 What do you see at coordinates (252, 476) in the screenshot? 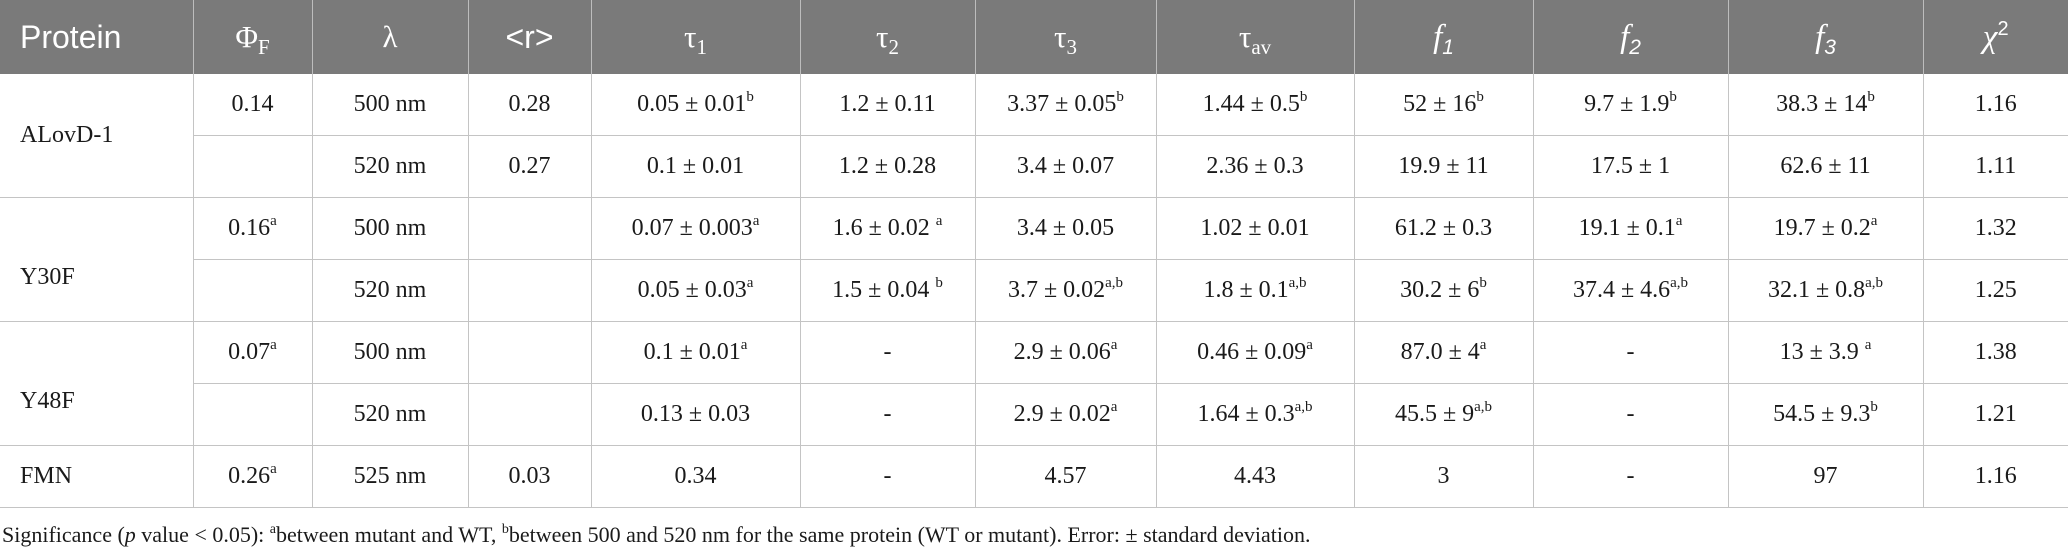
I see `cell-phi: 0.26a` at bounding box center [252, 476].